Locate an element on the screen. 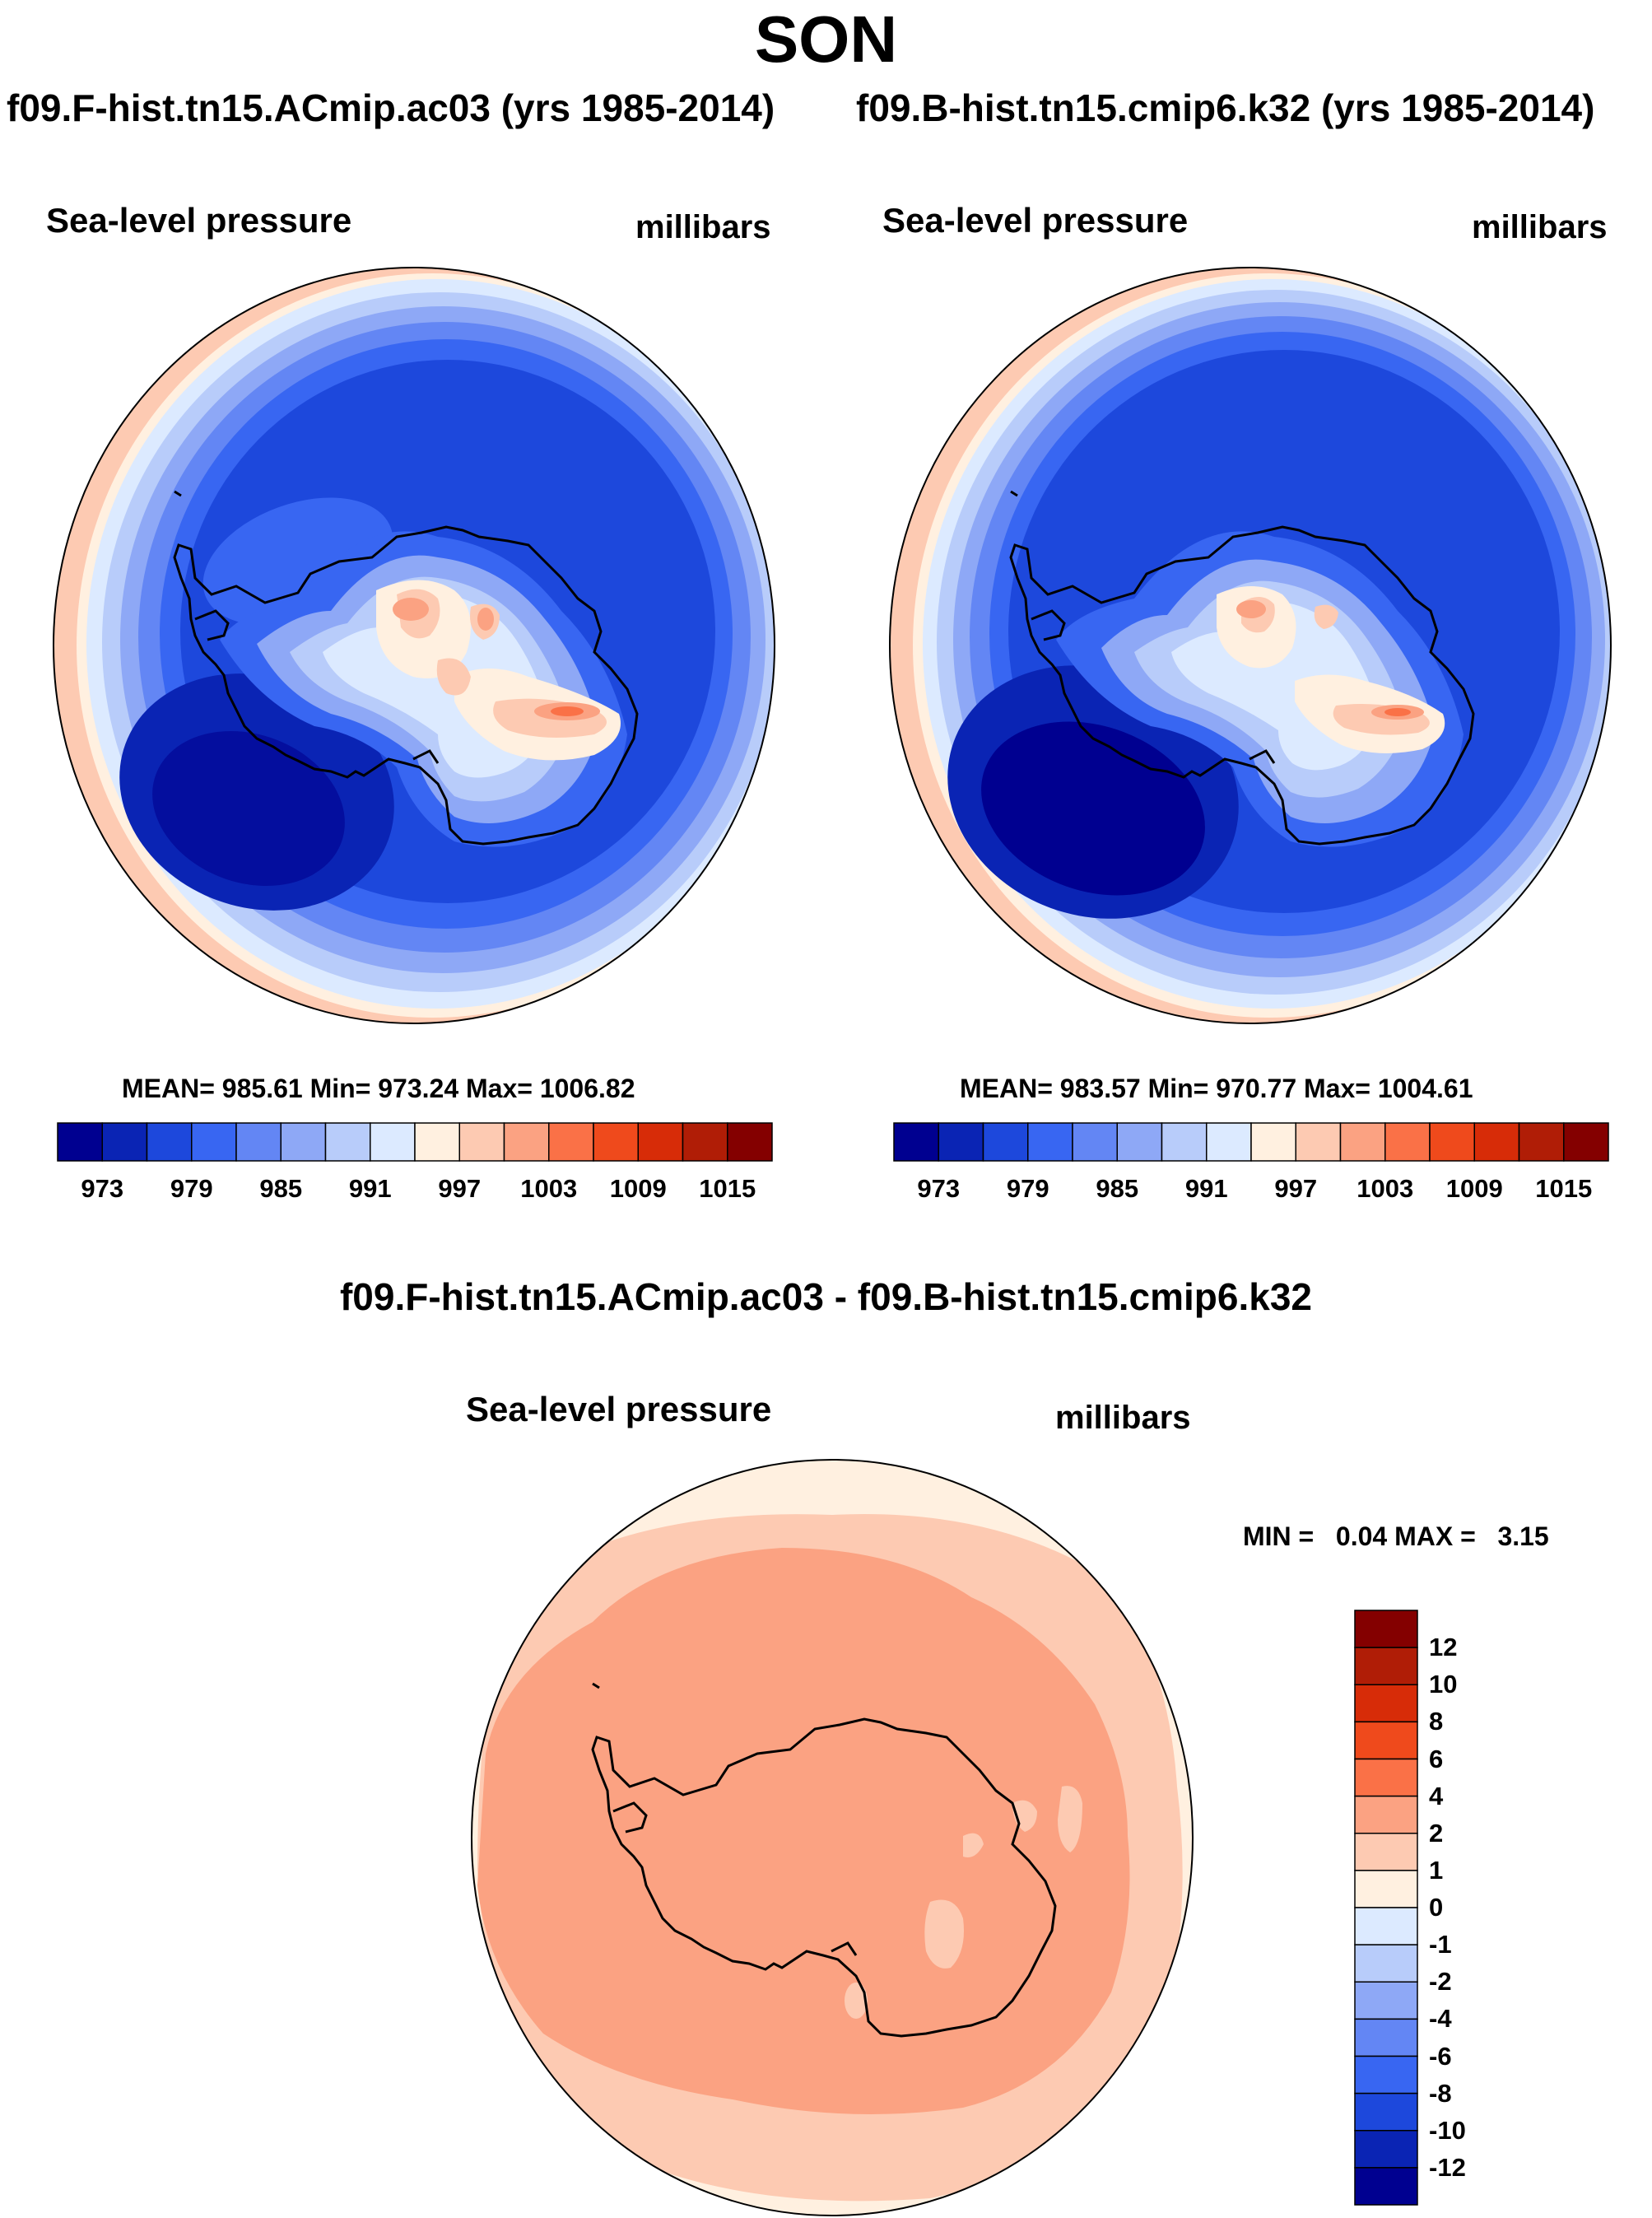  figure-title: SON is located at coordinates (826, 39).